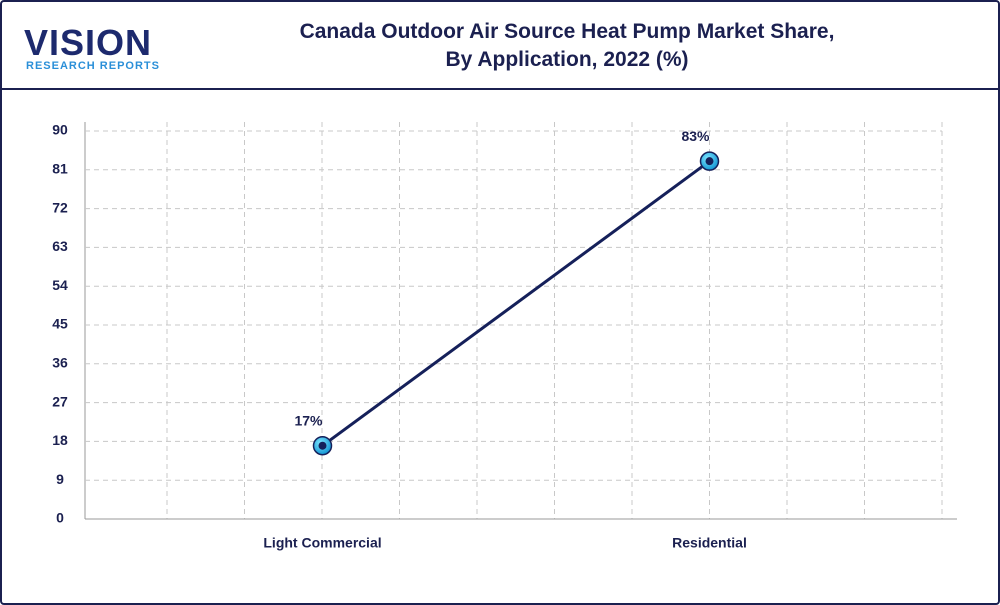 This screenshot has height=605, width=1000. Describe the element at coordinates (60, 246) in the screenshot. I see `y-tick-label: 63` at that location.